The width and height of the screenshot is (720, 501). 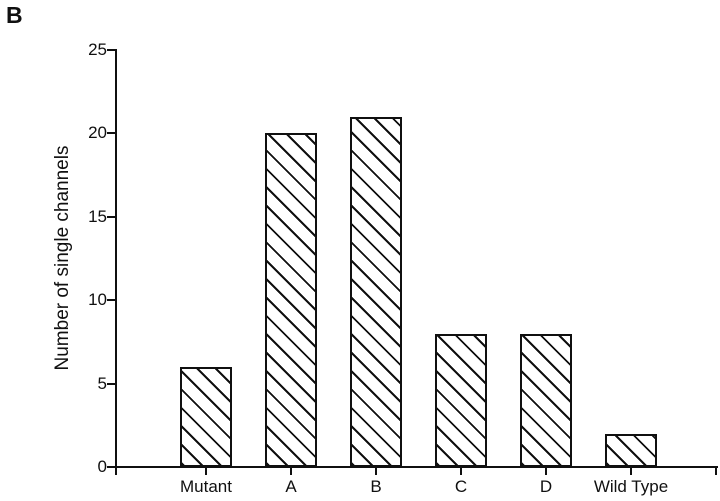 I want to click on bar-b, so click(x=376, y=291).